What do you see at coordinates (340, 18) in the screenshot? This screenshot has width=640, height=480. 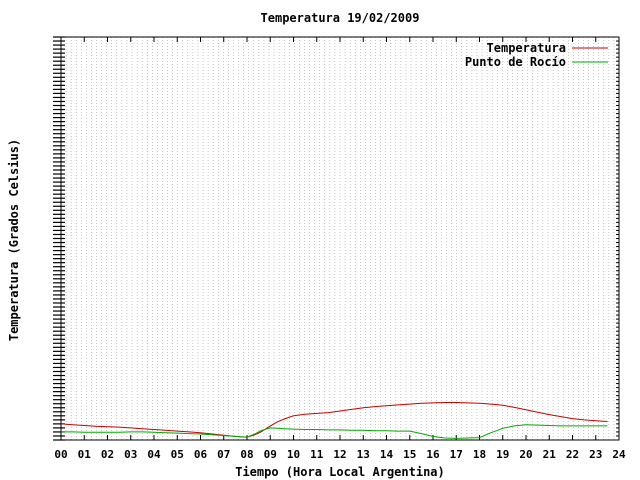 I see `chart-title: Temperatura 19/02/2009` at bounding box center [340, 18].